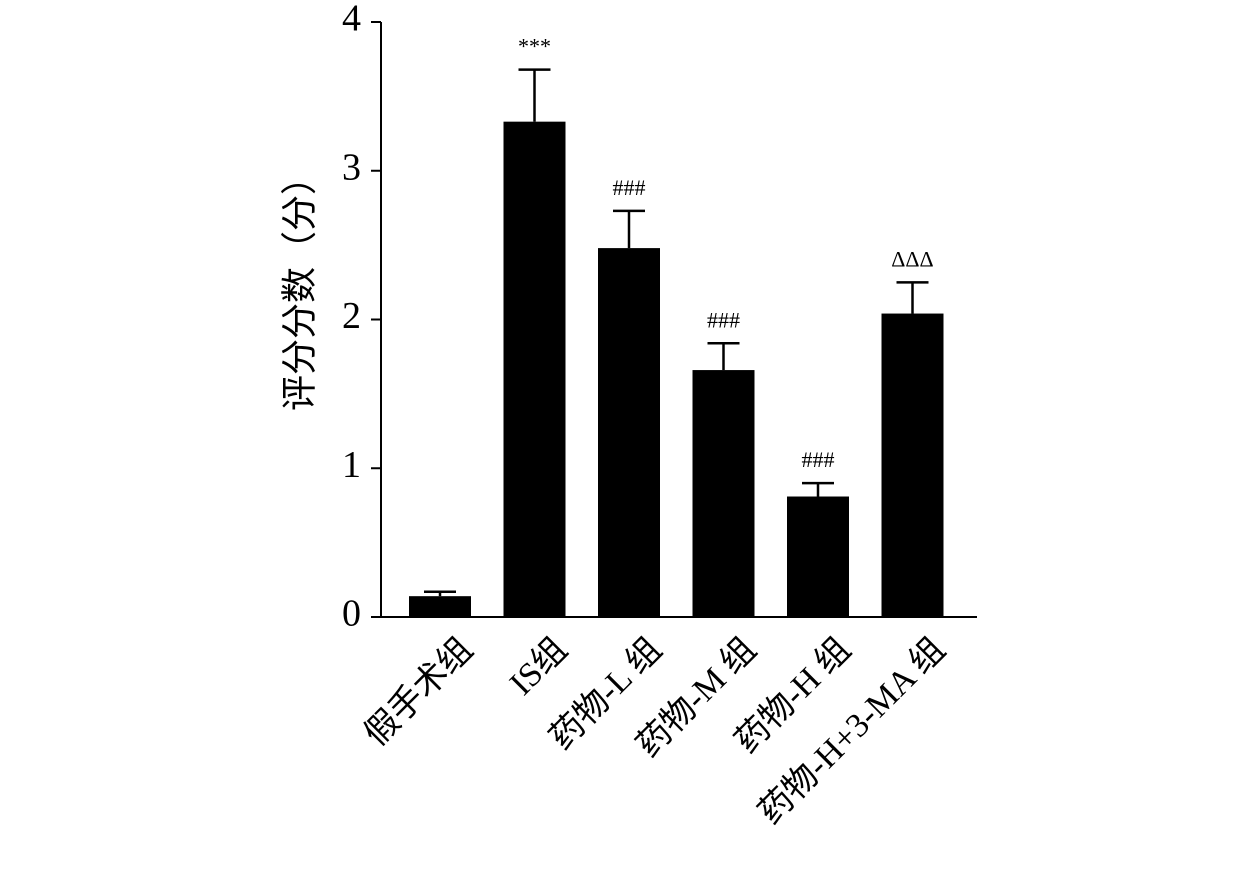 Image resolution: width=1259 pixels, height=895 pixels. Describe the element at coordinates (299, 285) in the screenshot. I see `y-axis-label: 评分分数（分）` at that location.